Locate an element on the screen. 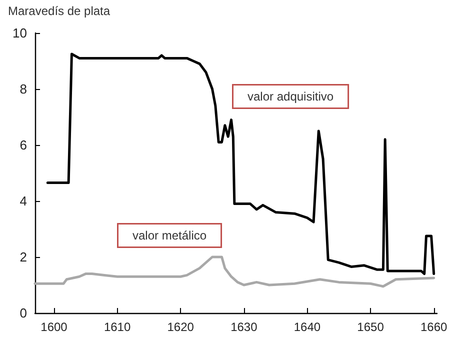 The width and height of the screenshot is (458, 339). x-tick-label: 1660 is located at coordinates (434, 327).